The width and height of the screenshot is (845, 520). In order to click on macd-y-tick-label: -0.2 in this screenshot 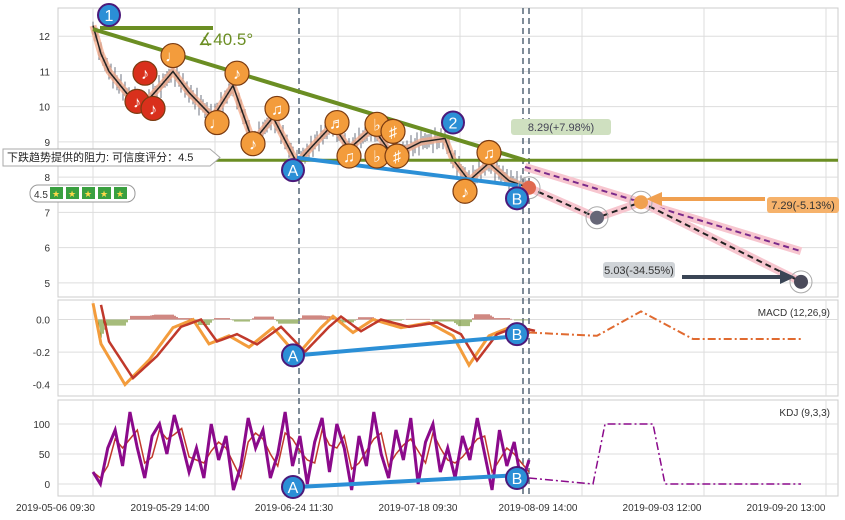, I will do `click(42, 353)`.